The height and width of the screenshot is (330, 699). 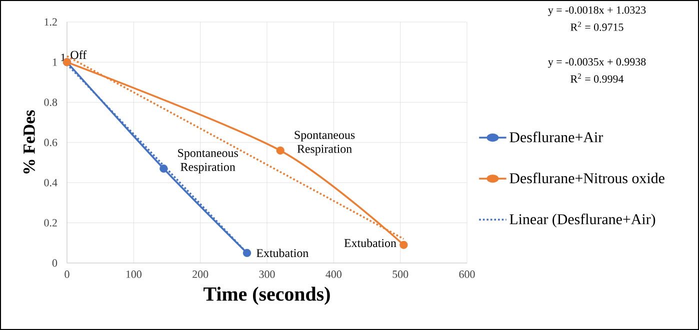 I want to click on y-tick-label: 0, so click(x=55, y=263).